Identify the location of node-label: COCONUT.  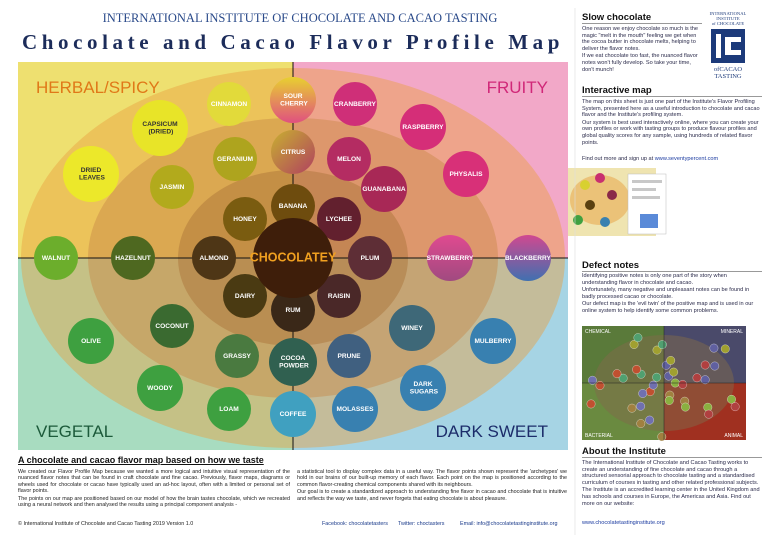
(171, 326).